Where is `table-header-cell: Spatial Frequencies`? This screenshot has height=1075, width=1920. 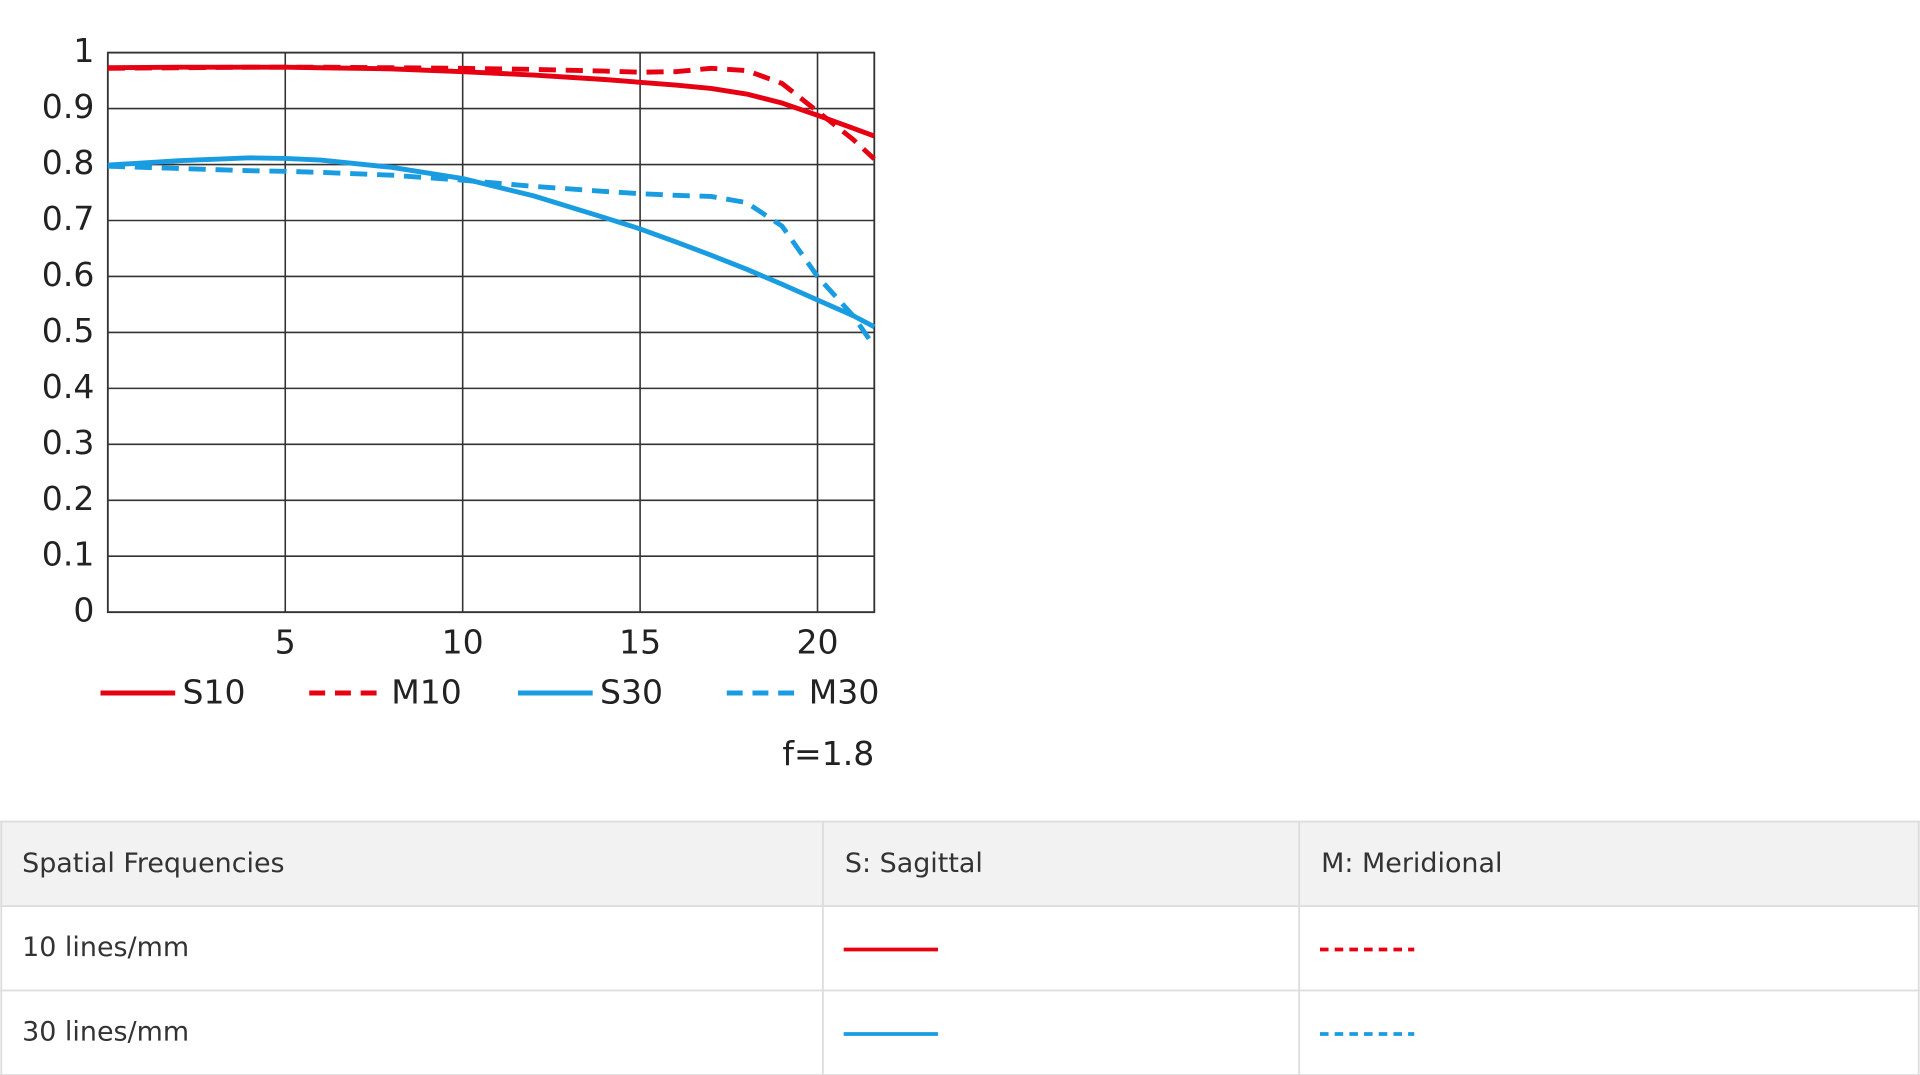
table-header-cell: Spatial Frequencies is located at coordinates (153, 863).